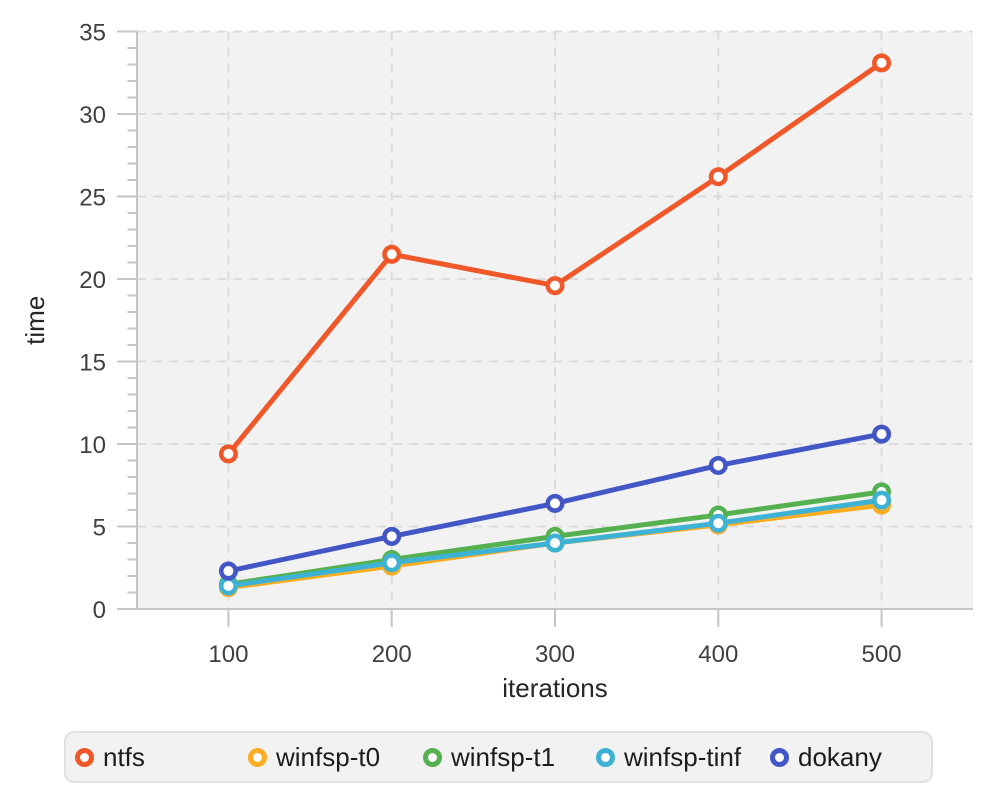 Image resolution: width=1000 pixels, height=800 pixels. I want to click on legend-label: winfsp-t1, so click(503, 756).